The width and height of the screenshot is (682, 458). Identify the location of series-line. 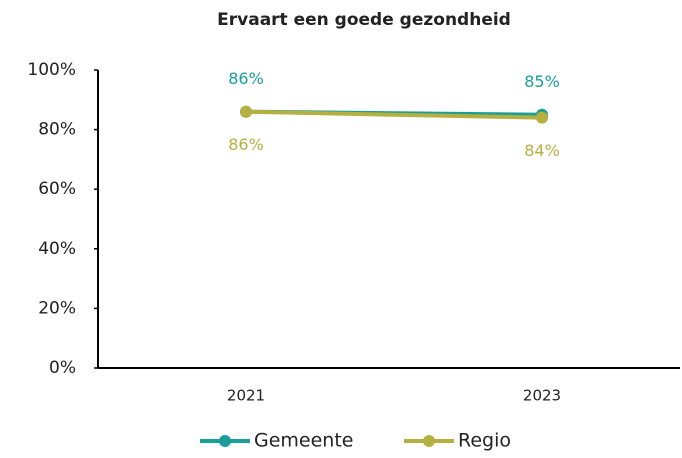
(394, 114).